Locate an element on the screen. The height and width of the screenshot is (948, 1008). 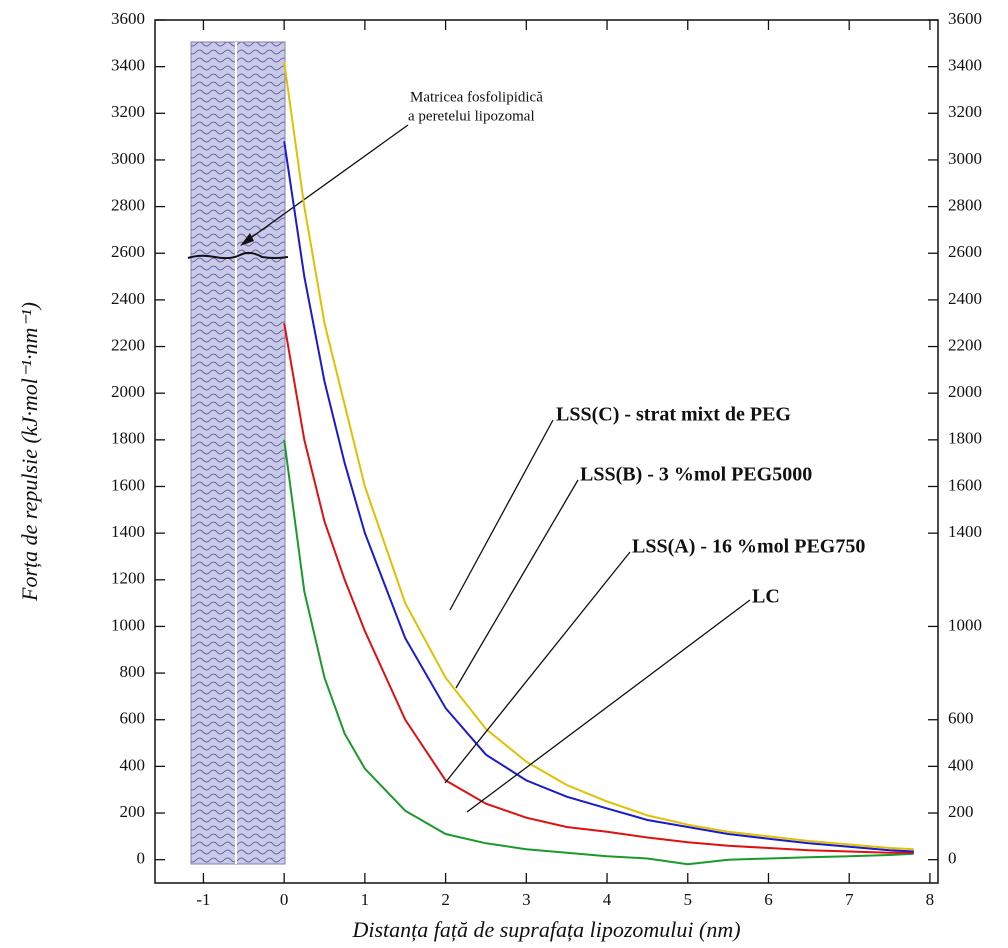
y-tick-label: 2800 is located at coordinates (128, 205).